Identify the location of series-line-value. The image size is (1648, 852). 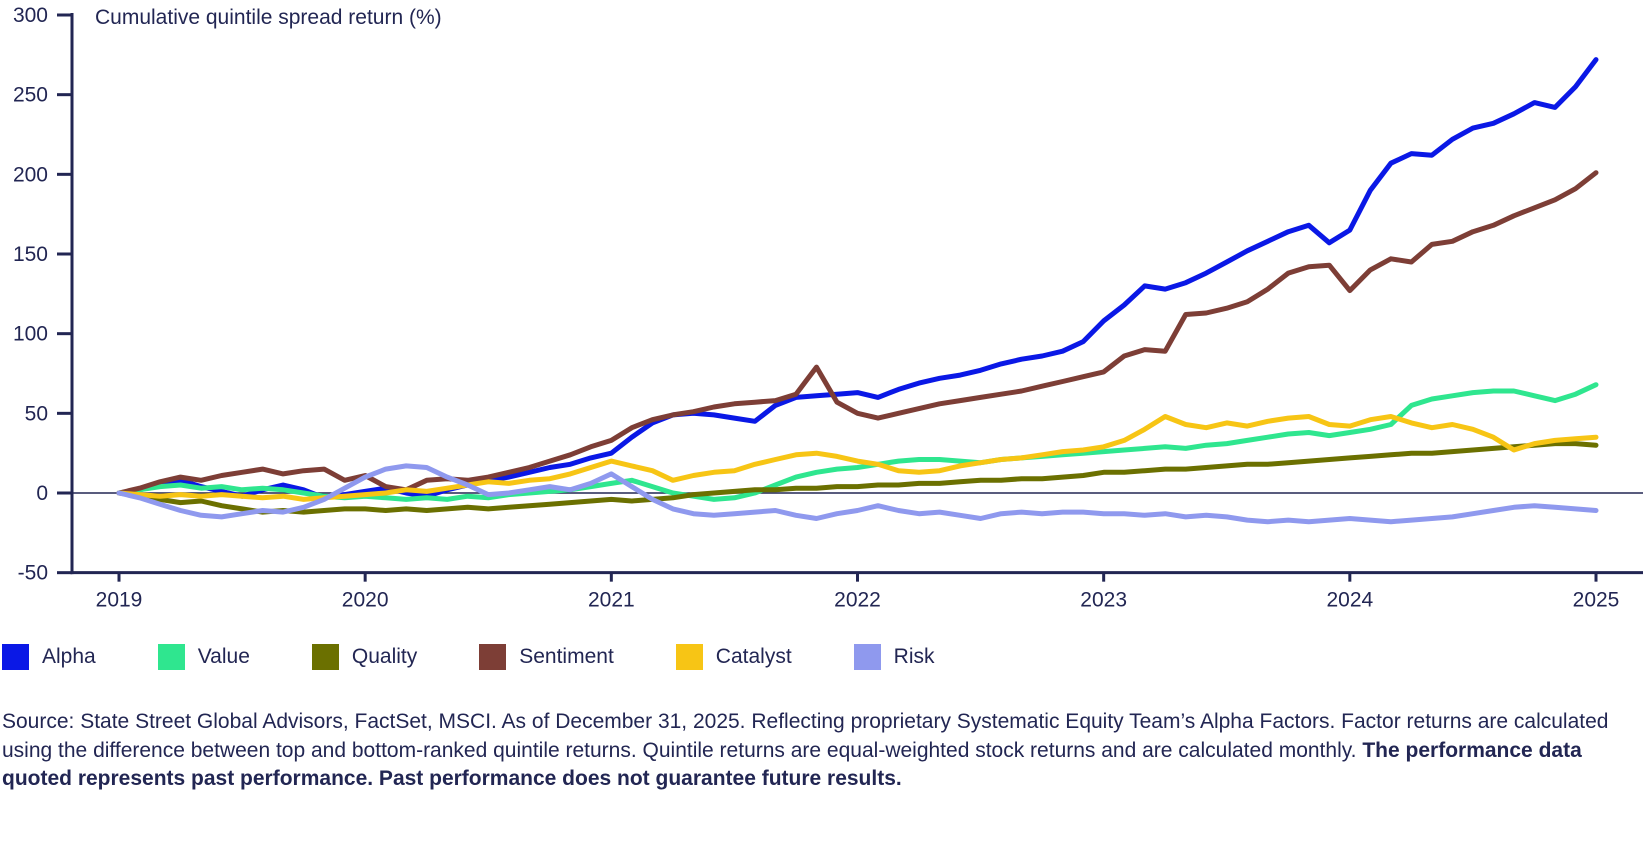
(857, 442).